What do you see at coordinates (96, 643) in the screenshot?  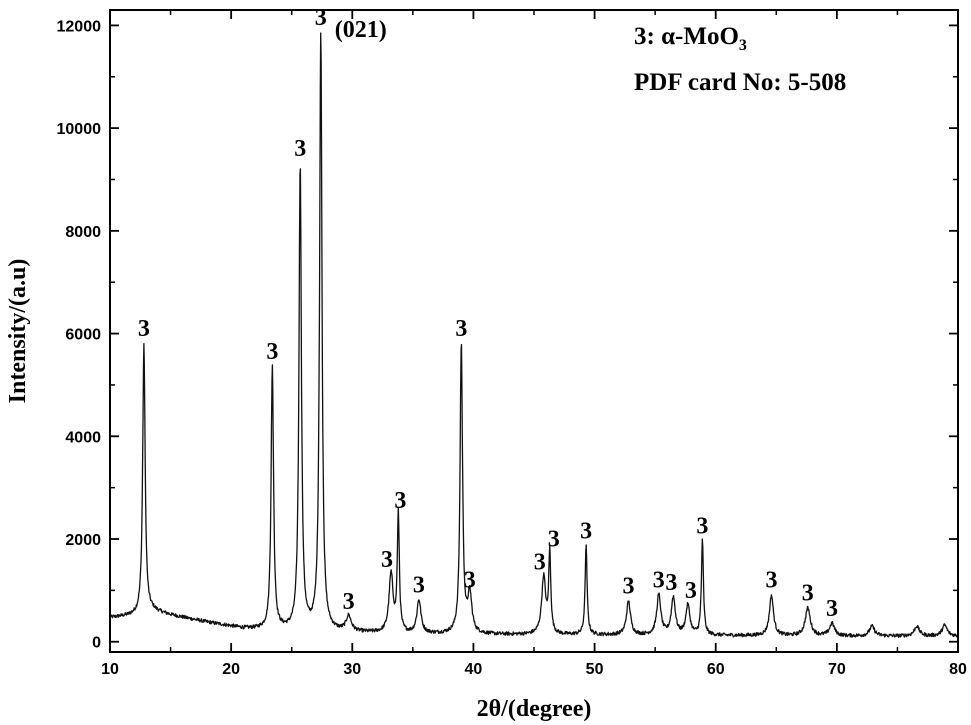 I see `y-tick-label: 0` at bounding box center [96, 643].